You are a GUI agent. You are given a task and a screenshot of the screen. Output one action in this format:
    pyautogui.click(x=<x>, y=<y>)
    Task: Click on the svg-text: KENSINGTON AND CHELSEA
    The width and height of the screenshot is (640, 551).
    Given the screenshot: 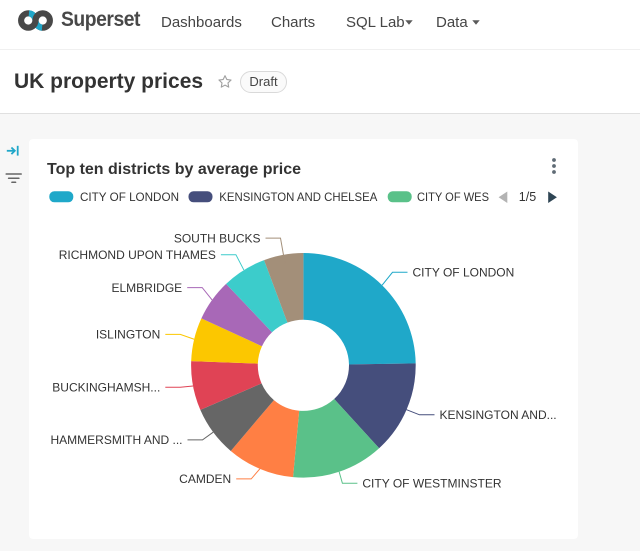 What is the action you would take?
    pyautogui.click(x=298, y=197)
    